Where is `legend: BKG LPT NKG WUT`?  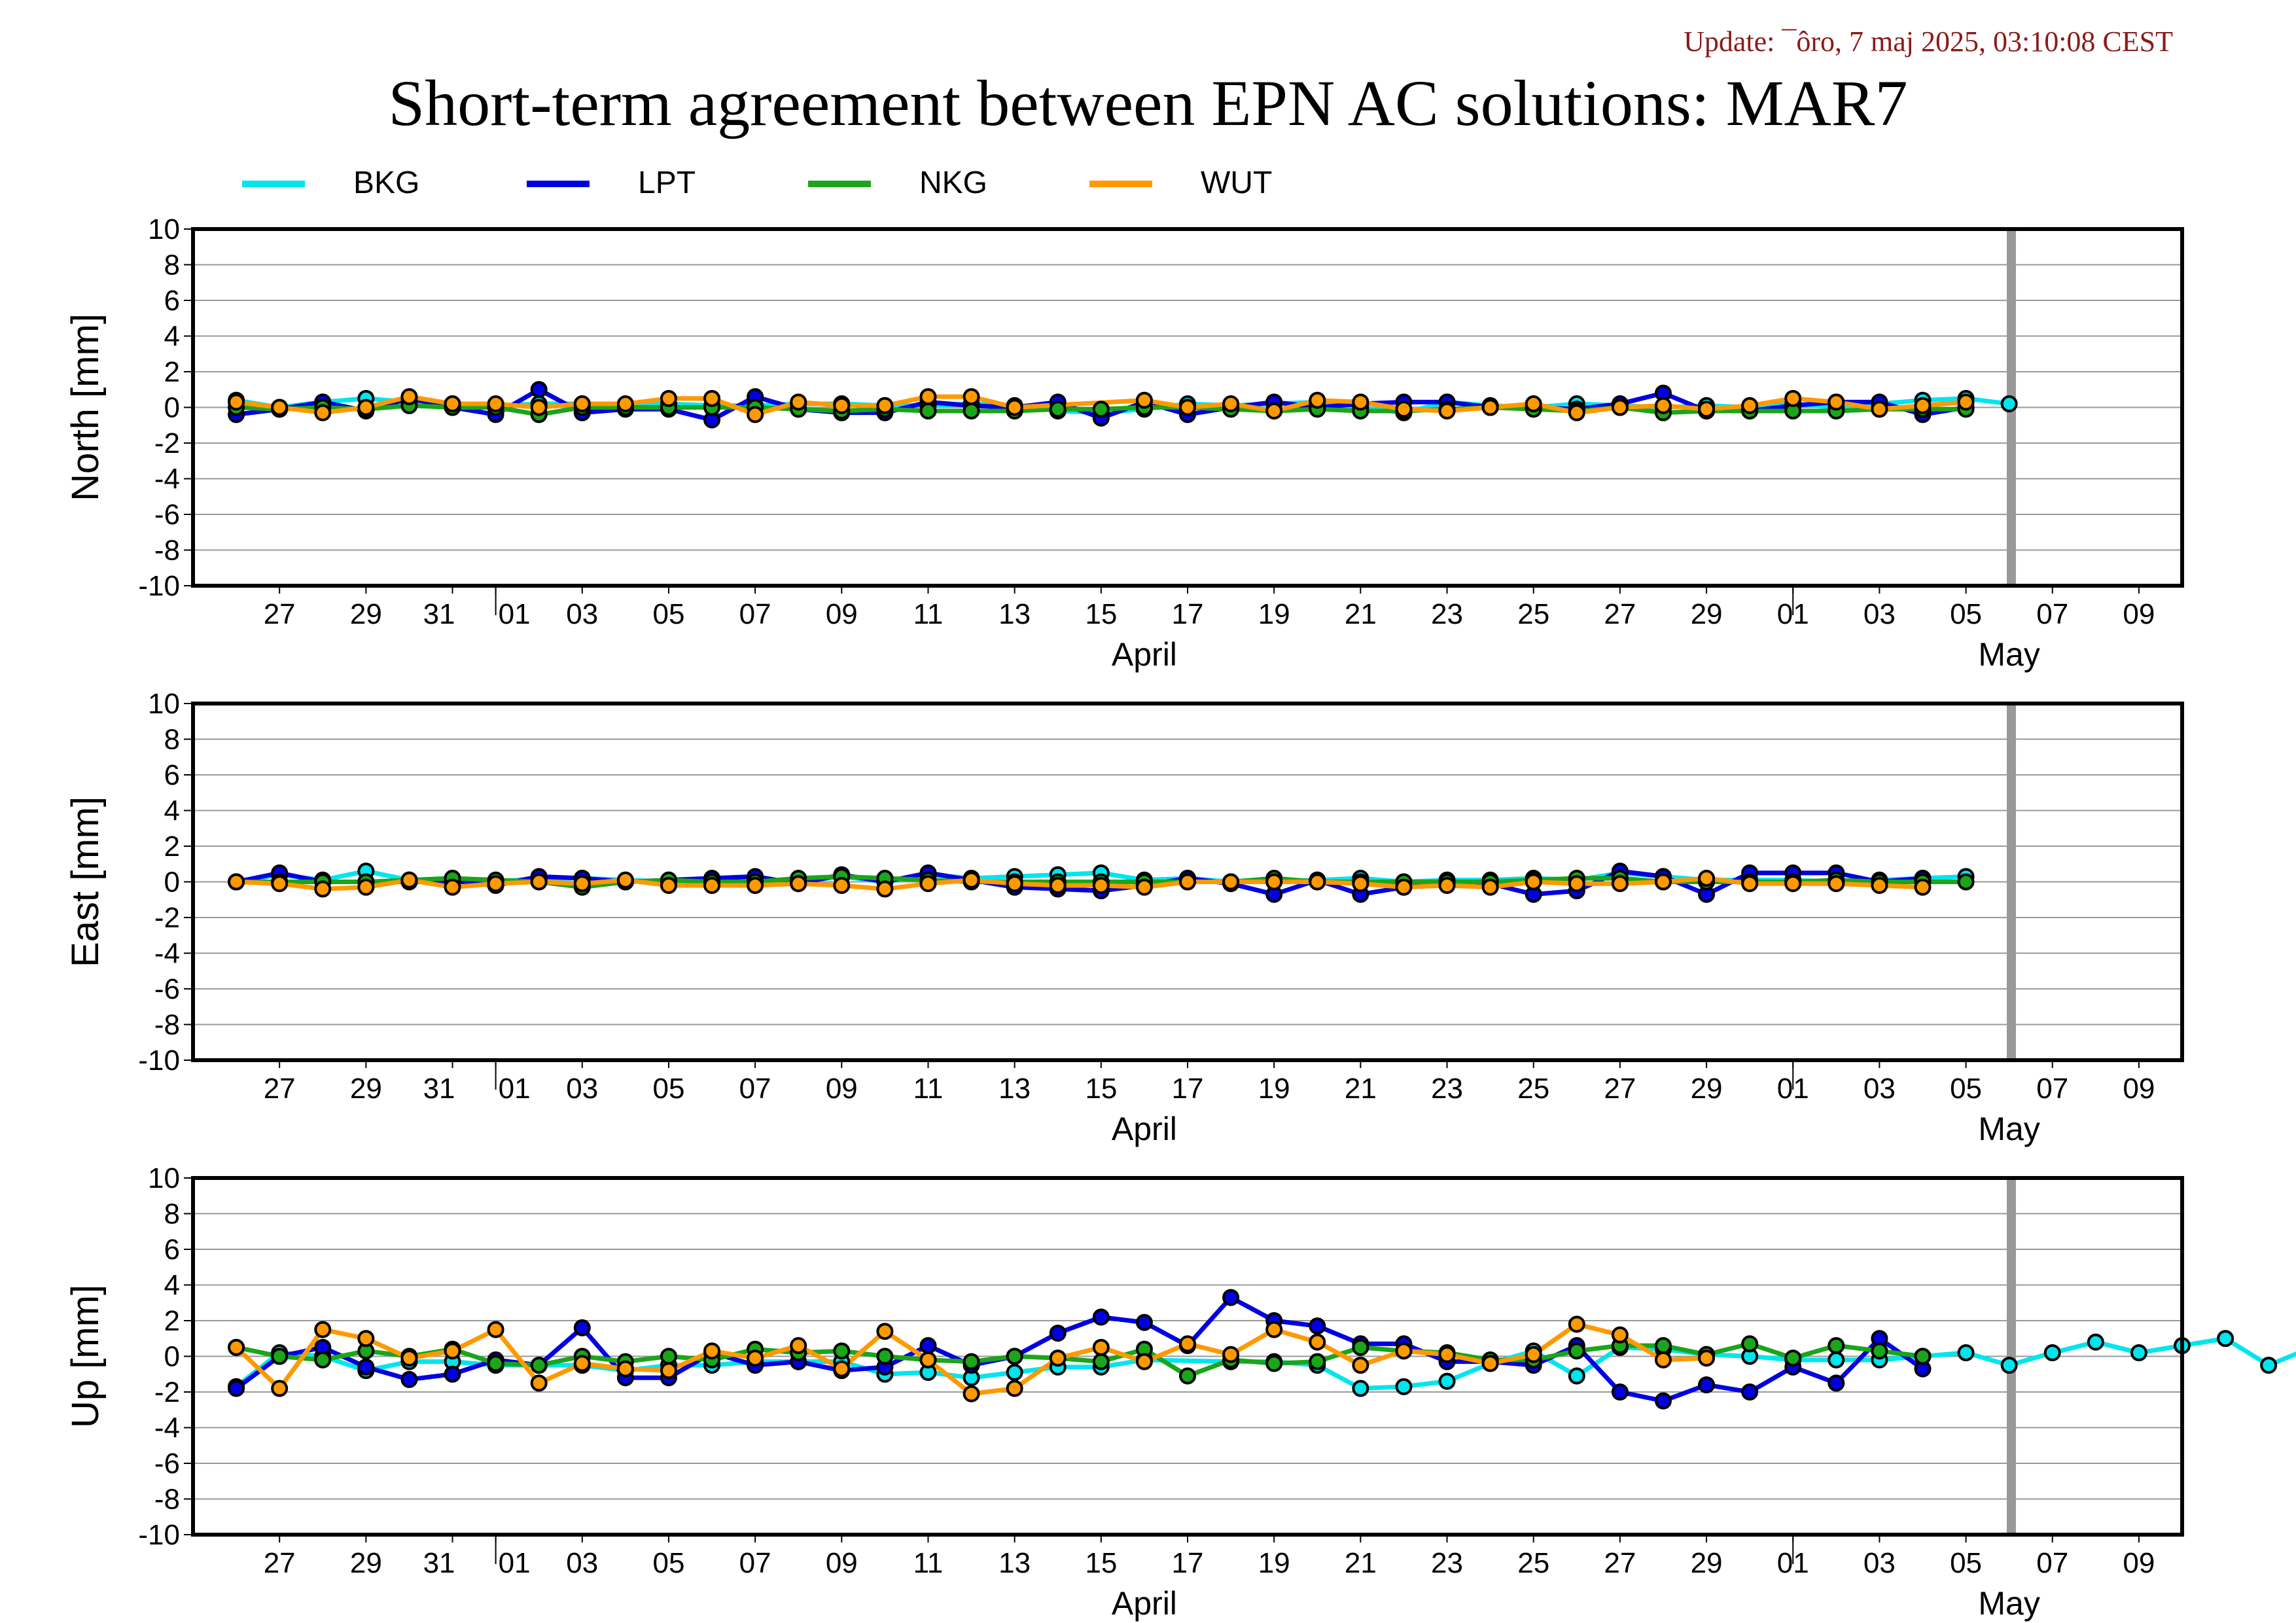 legend: BKG LPT NKG WUT is located at coordinates (1148, 183).